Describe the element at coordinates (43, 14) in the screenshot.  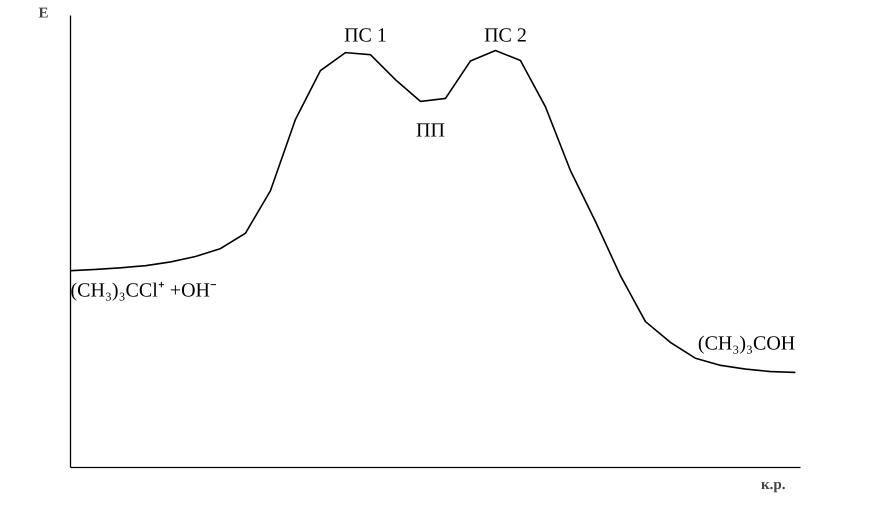
I see `y-axis-title: E` at that location.